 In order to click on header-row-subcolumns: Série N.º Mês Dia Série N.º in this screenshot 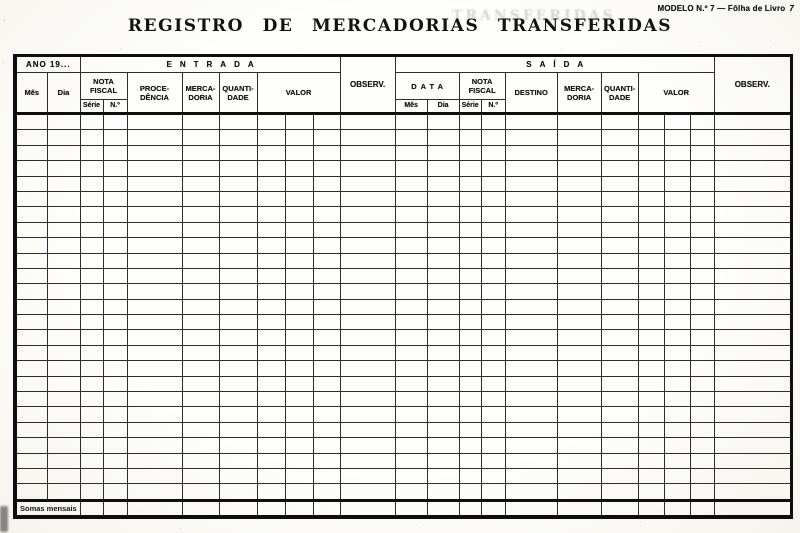, I will do `click(403, 106)`.